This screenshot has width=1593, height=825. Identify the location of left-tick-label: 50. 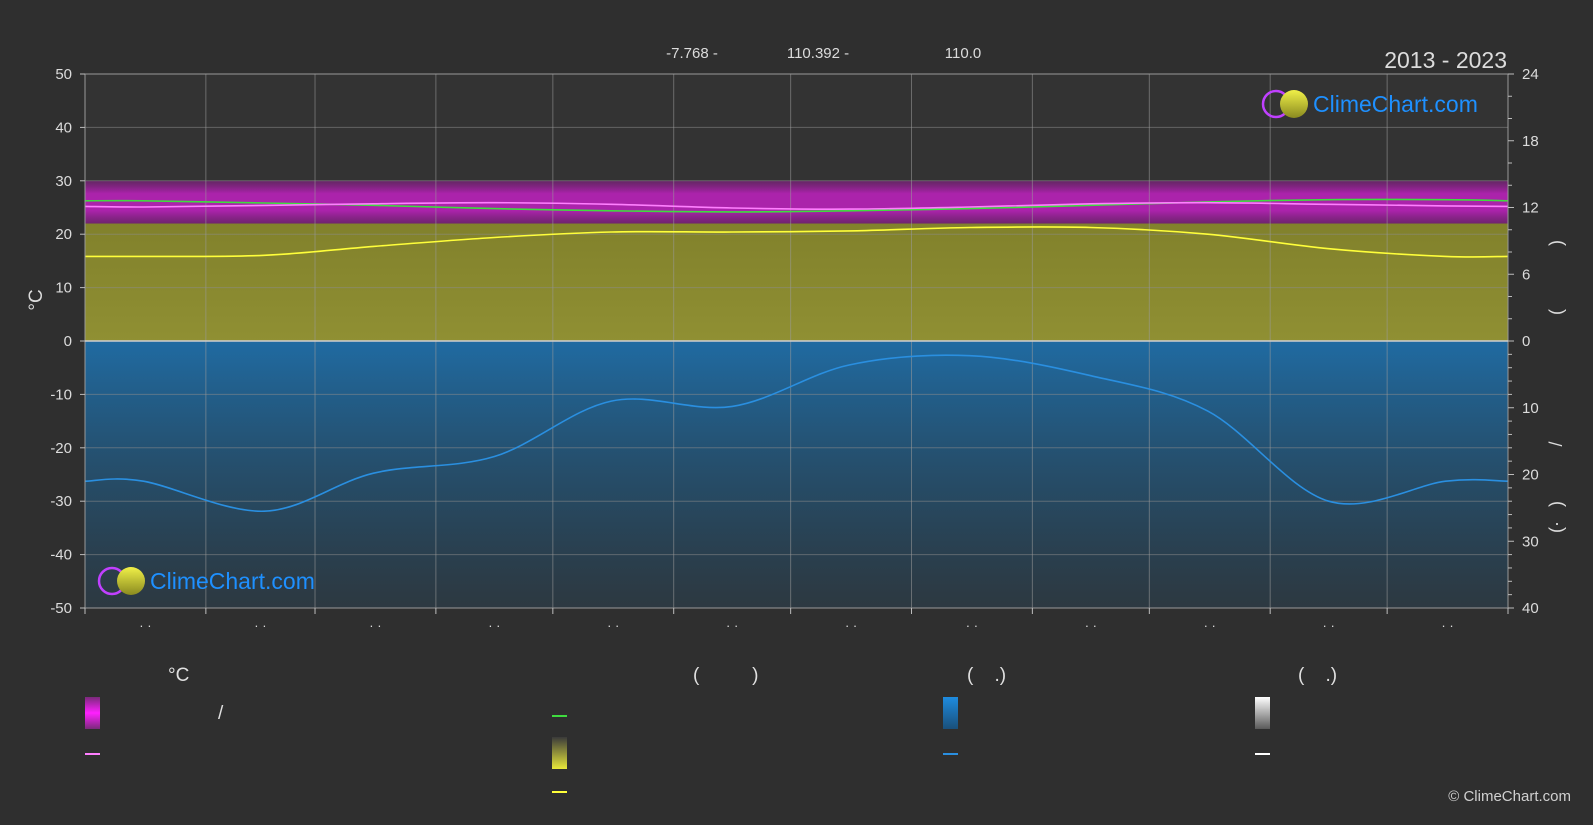
(63, 74).